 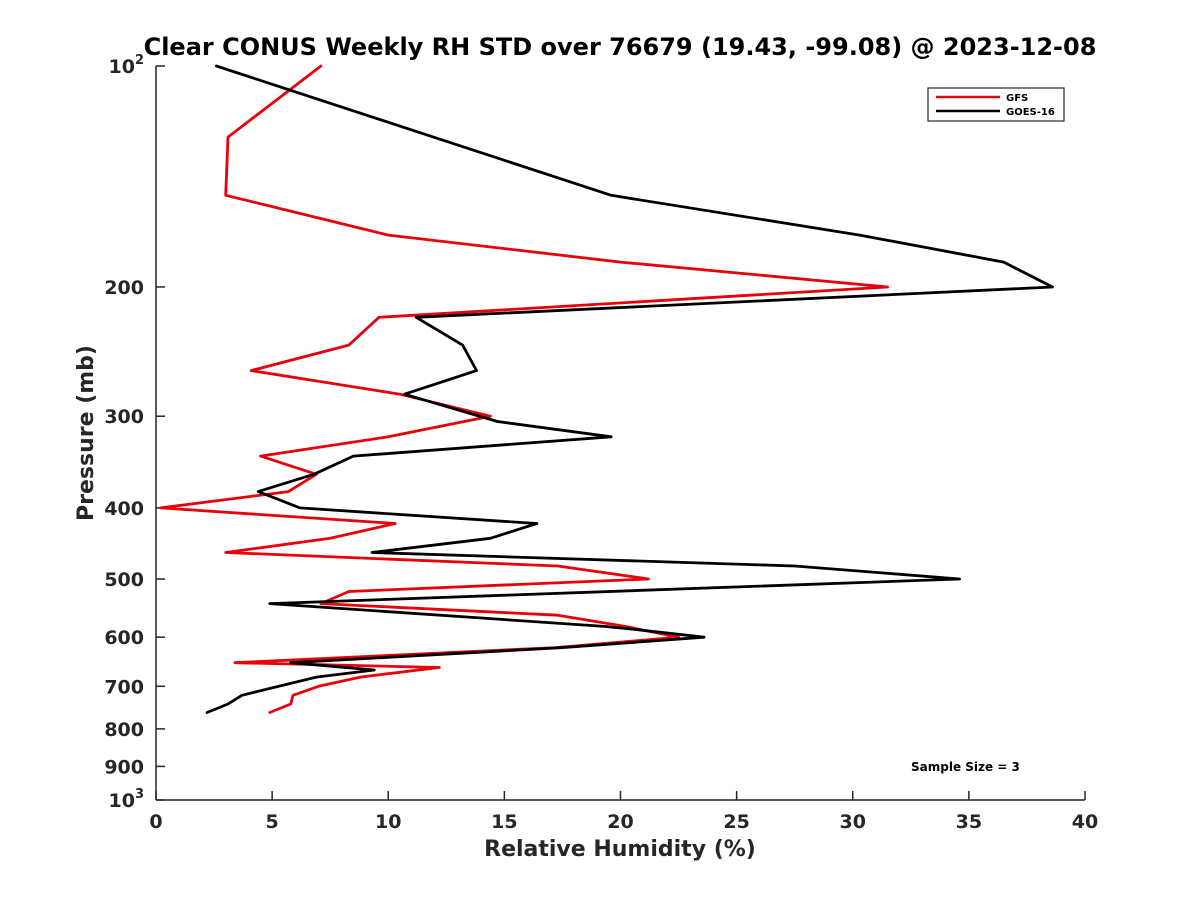 I want to click on x-ticks: 0 5 10 15 20 25 30 35 40, so click(x=623, y=812).